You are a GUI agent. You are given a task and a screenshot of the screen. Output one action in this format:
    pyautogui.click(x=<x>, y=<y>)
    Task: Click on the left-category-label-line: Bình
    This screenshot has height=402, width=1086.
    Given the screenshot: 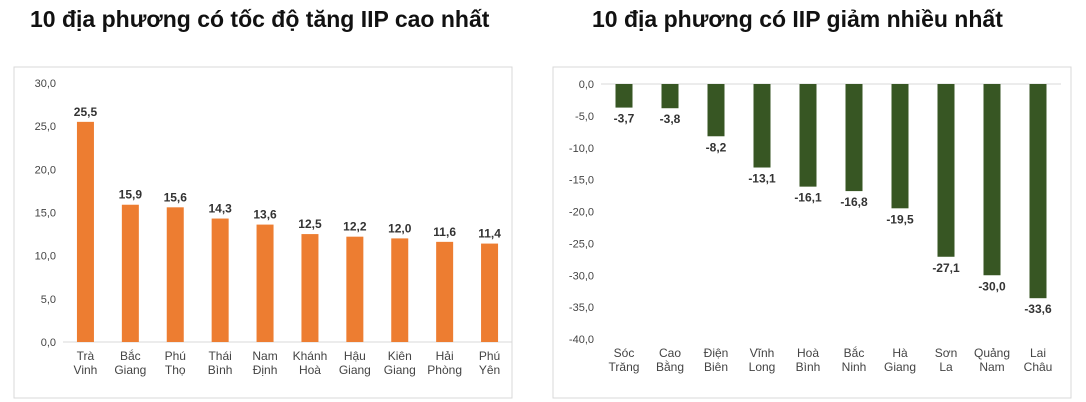 What is the action you would take?
    pyautogui.click(x=220, y=370)
    